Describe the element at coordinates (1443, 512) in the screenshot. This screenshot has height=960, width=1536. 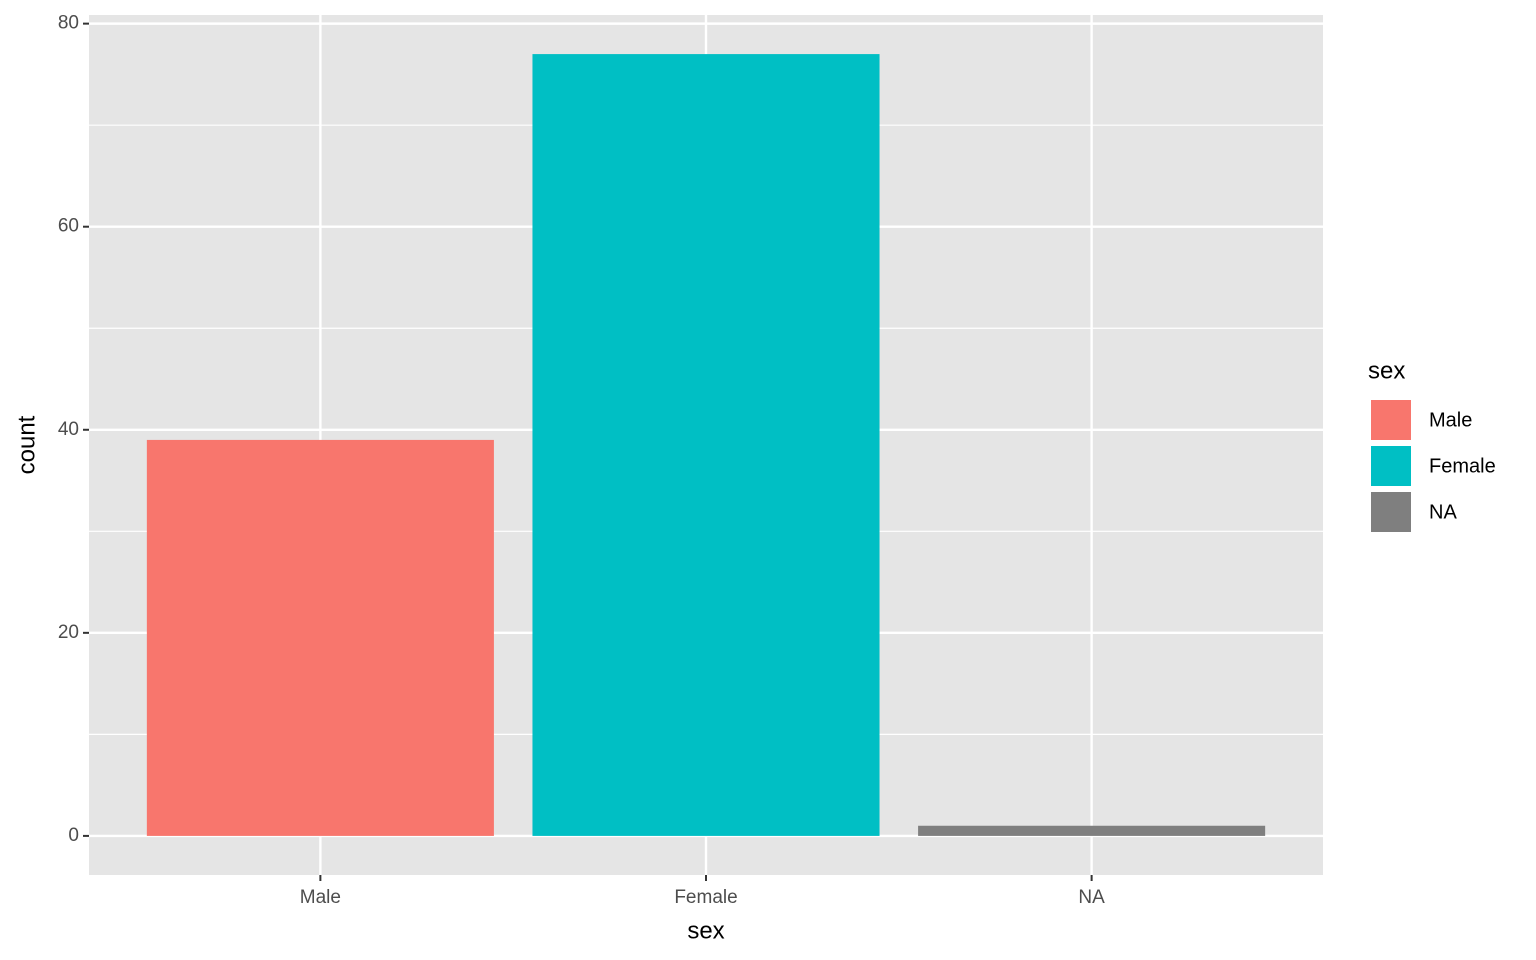
I see `legend-label: NA` at that location.